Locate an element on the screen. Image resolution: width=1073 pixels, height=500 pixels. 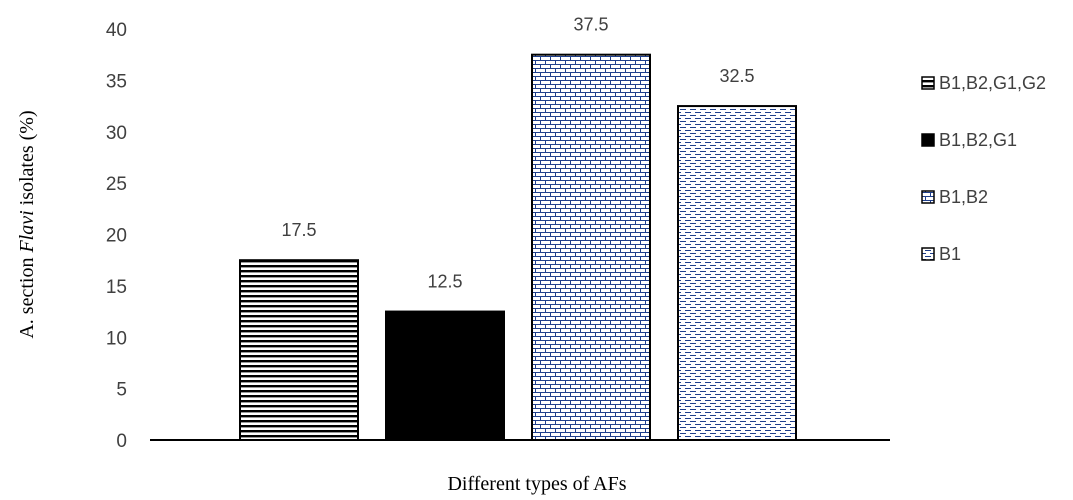
legend: B1,B2,G1,G2 B1,B2,G1 B1,B2 B1 is located at coordinates (983, 168).